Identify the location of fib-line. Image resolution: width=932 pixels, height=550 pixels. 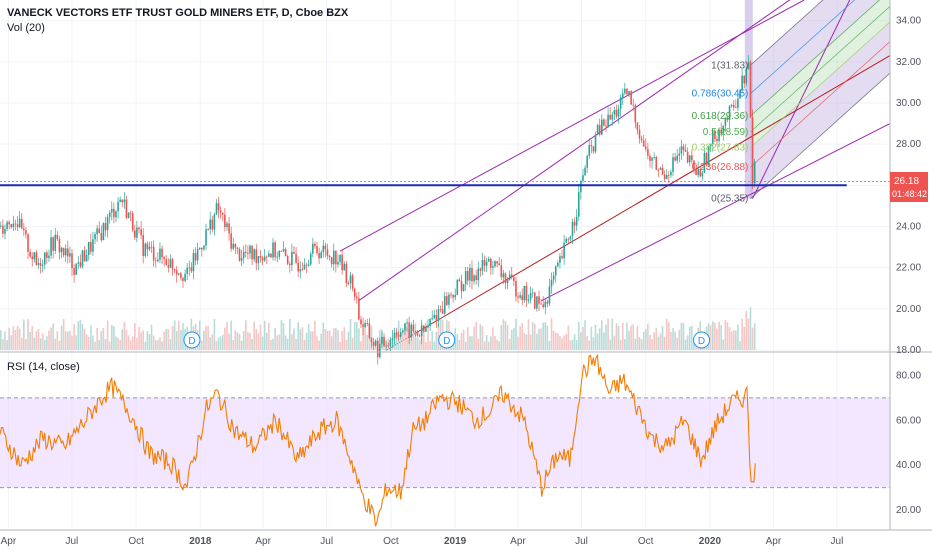
(803, 47).